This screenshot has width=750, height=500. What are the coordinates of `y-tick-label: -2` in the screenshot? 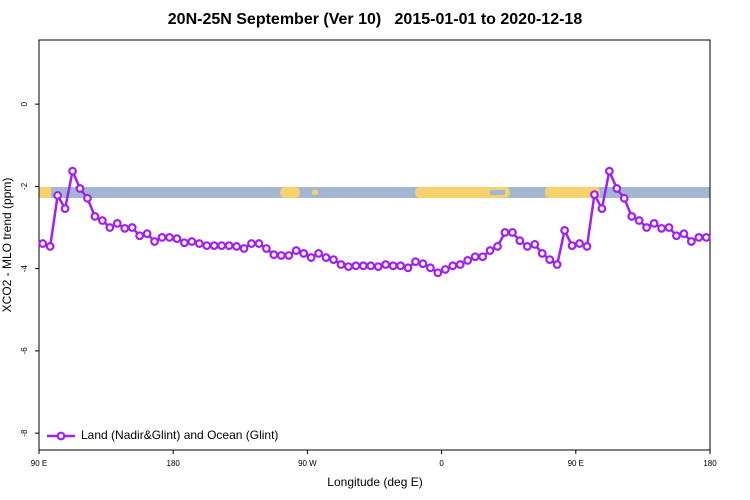 It's located at (24, 186).